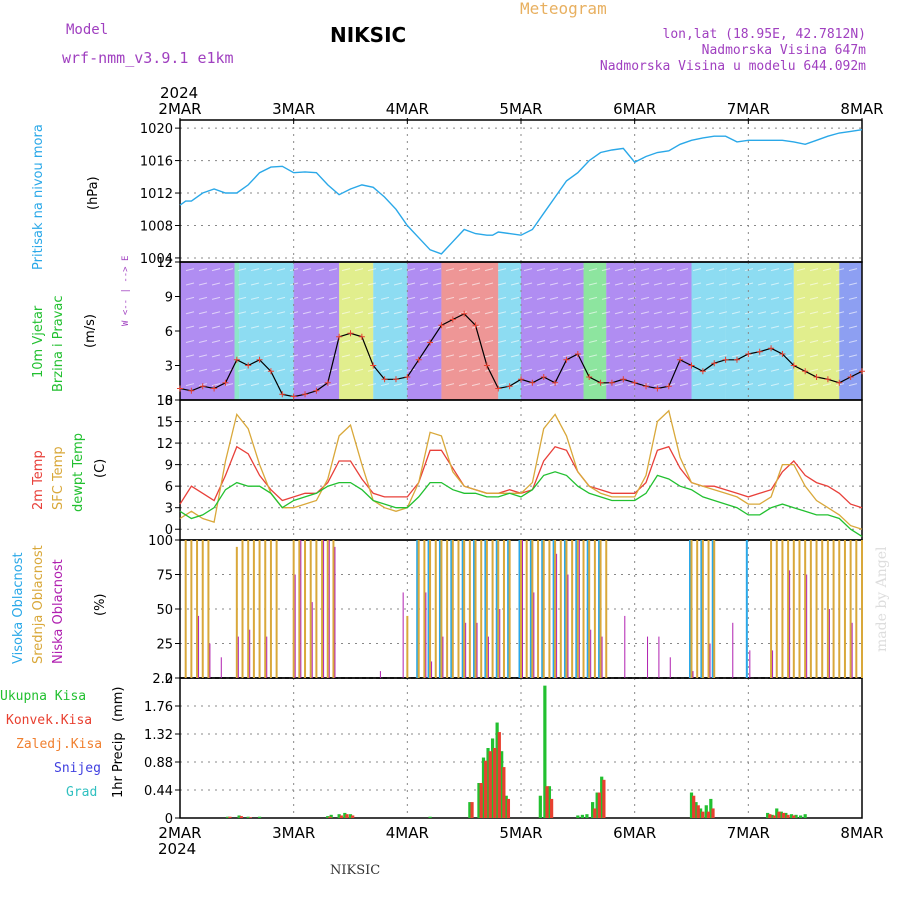 This screenshot has height=900, width=900. What do you see at coordinates (164, 610) in the screenshot?
I see `ytick-label: 50` at bounding box center [164, 610].